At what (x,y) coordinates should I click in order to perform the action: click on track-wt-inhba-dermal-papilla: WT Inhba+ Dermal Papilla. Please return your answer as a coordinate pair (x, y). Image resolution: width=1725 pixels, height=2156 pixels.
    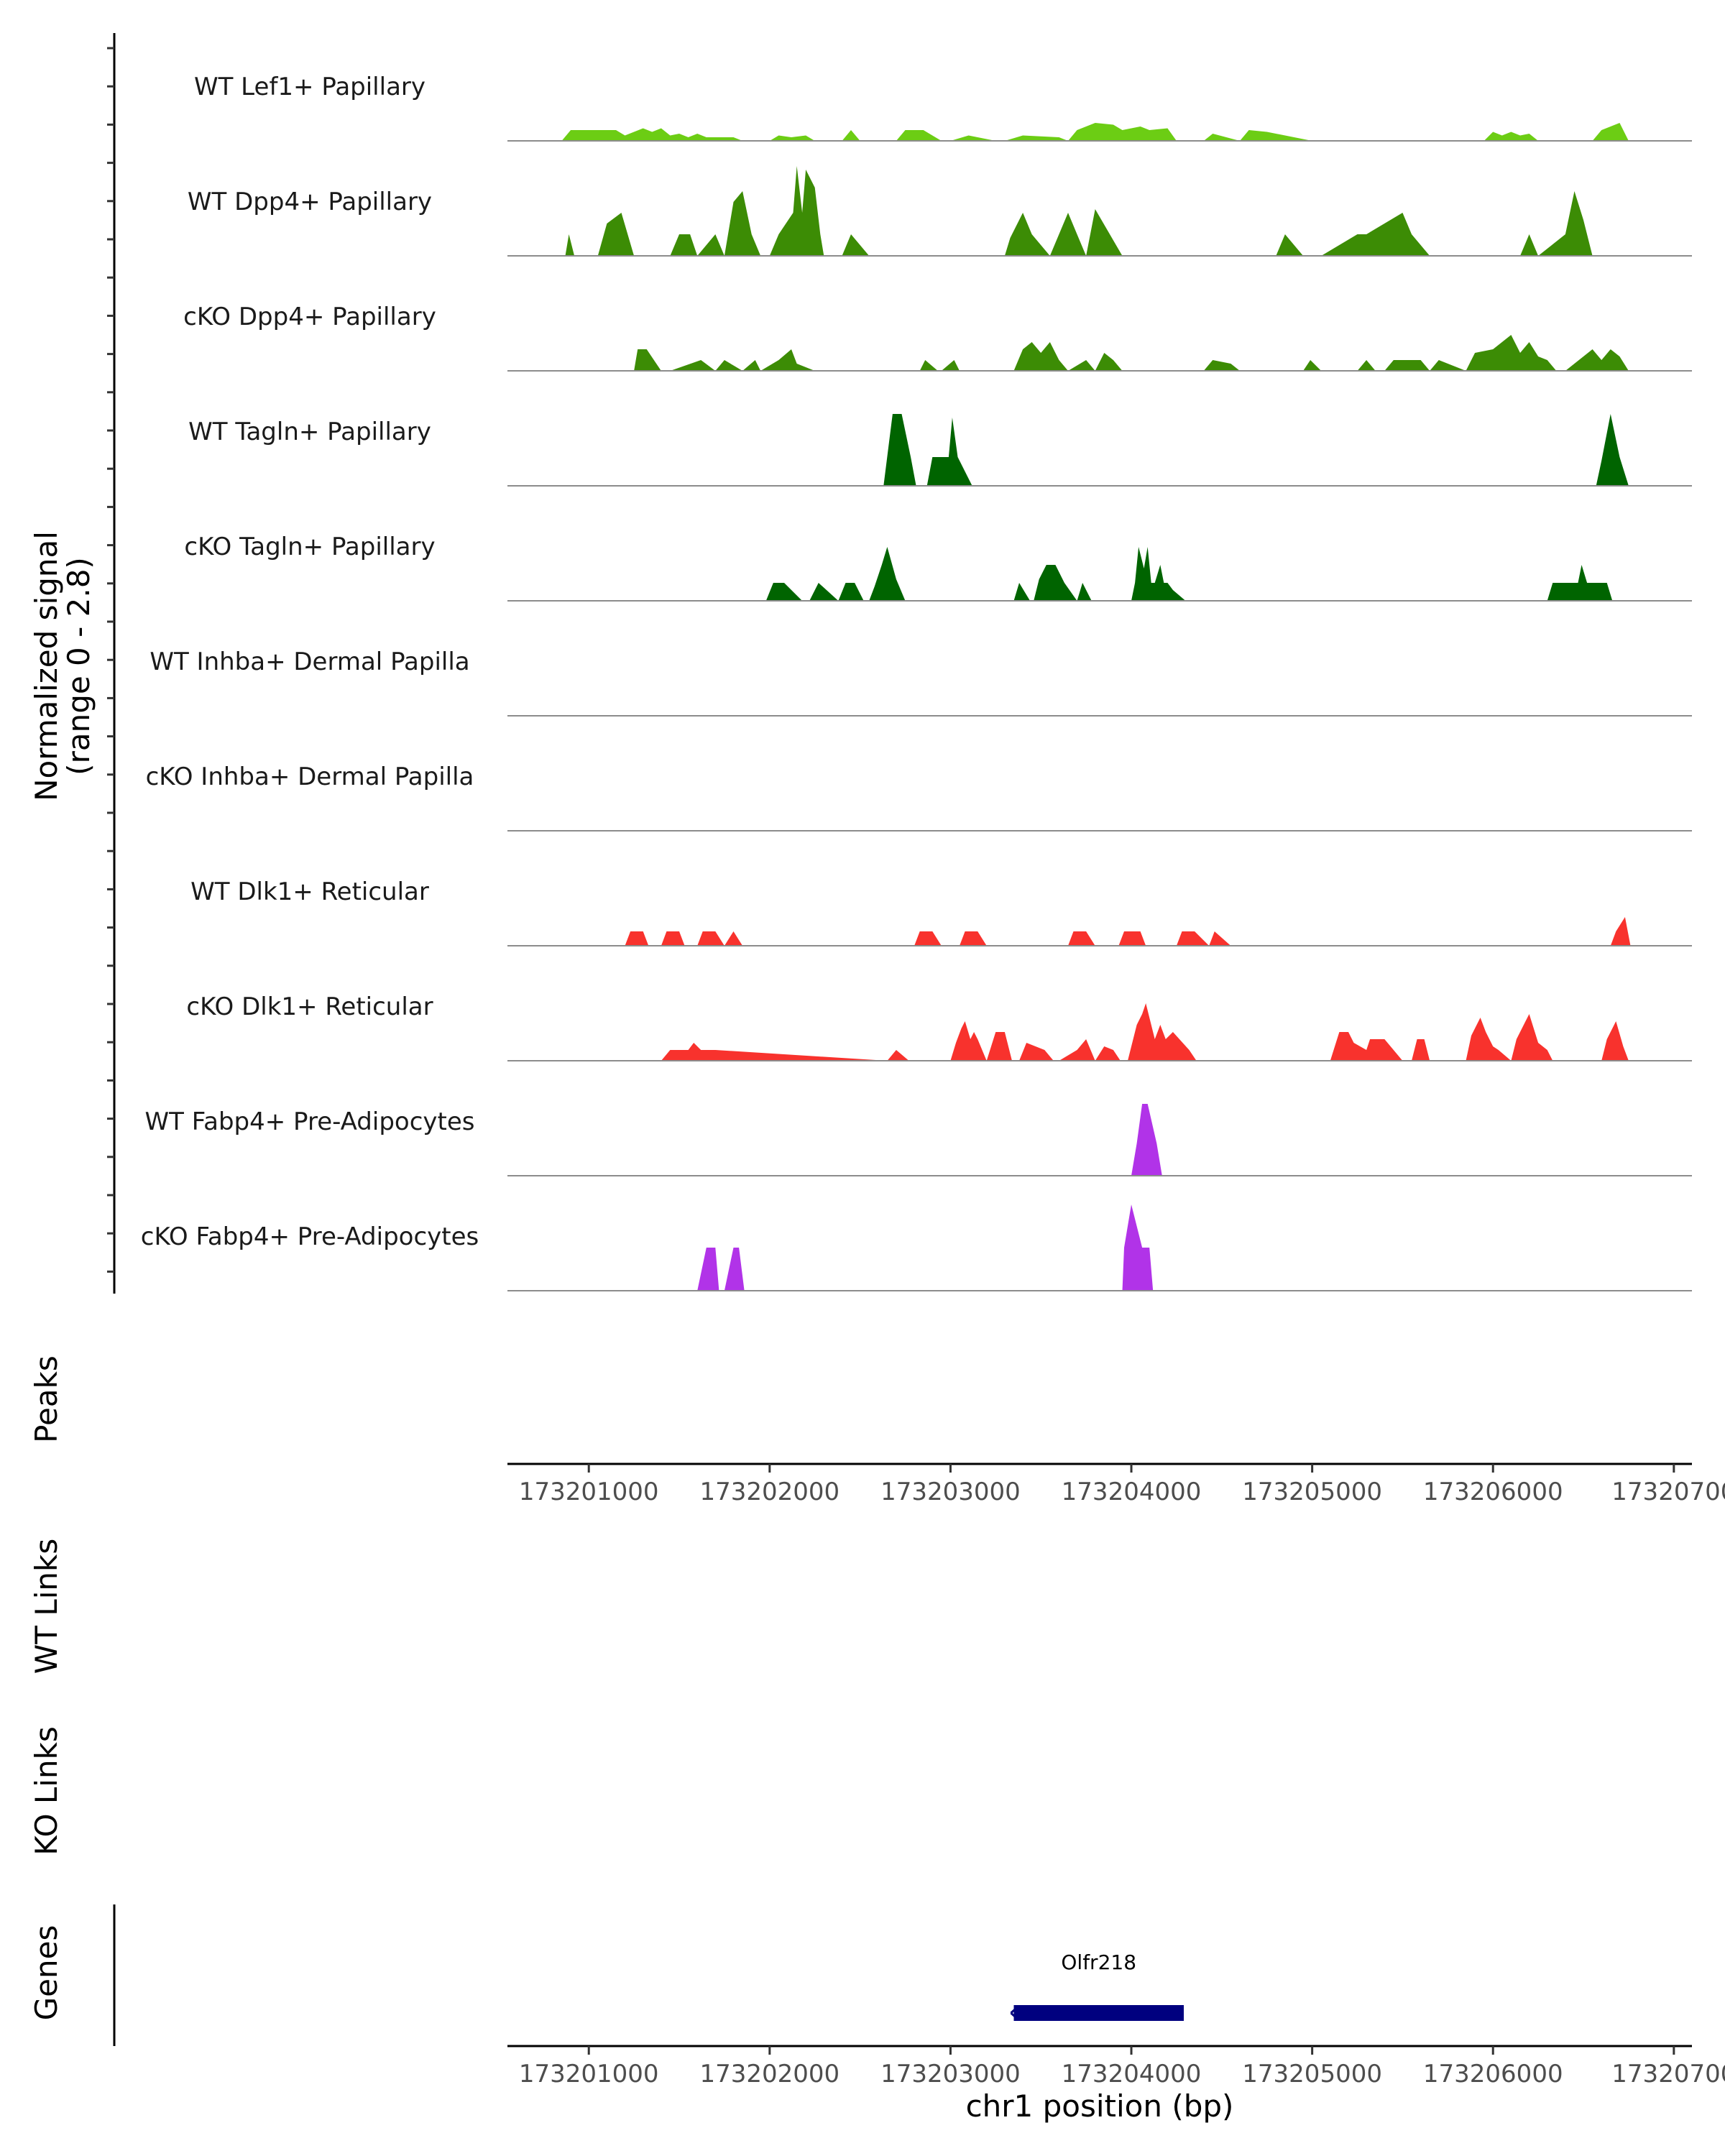
    Looking at the image, I should click on (921, 683).